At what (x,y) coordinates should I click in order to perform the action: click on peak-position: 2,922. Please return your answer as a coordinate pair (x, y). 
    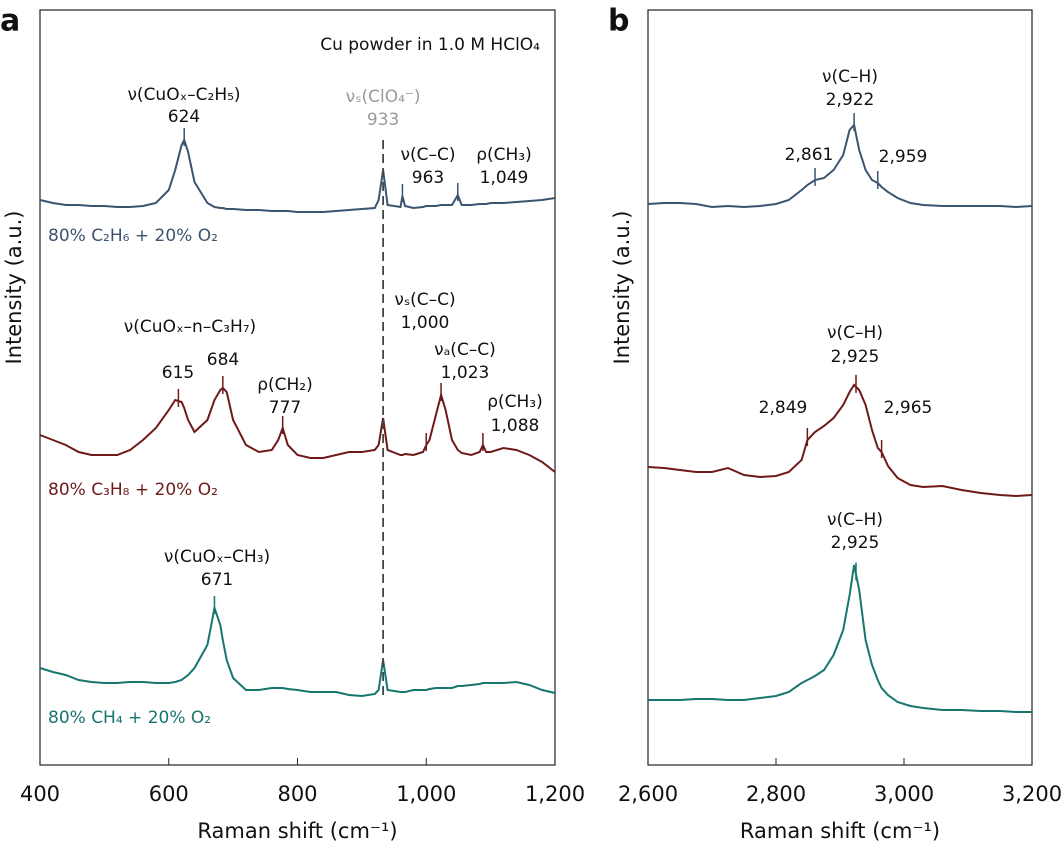
    Looking at the image, I should click on (850, 100).